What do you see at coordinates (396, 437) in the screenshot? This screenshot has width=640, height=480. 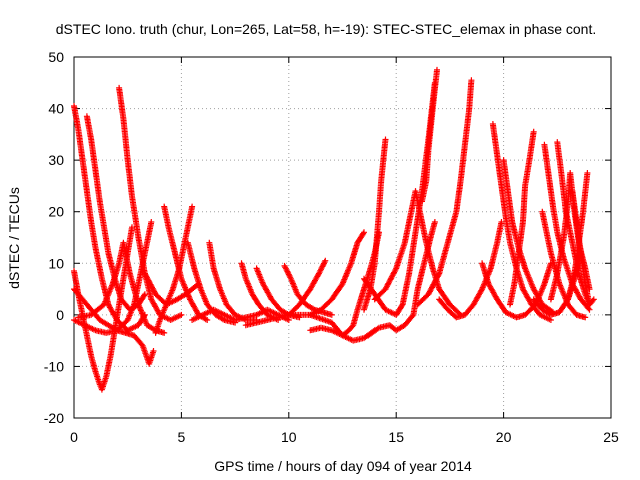 I see `x-tick-label: 15` at bounding box center [396, 437].